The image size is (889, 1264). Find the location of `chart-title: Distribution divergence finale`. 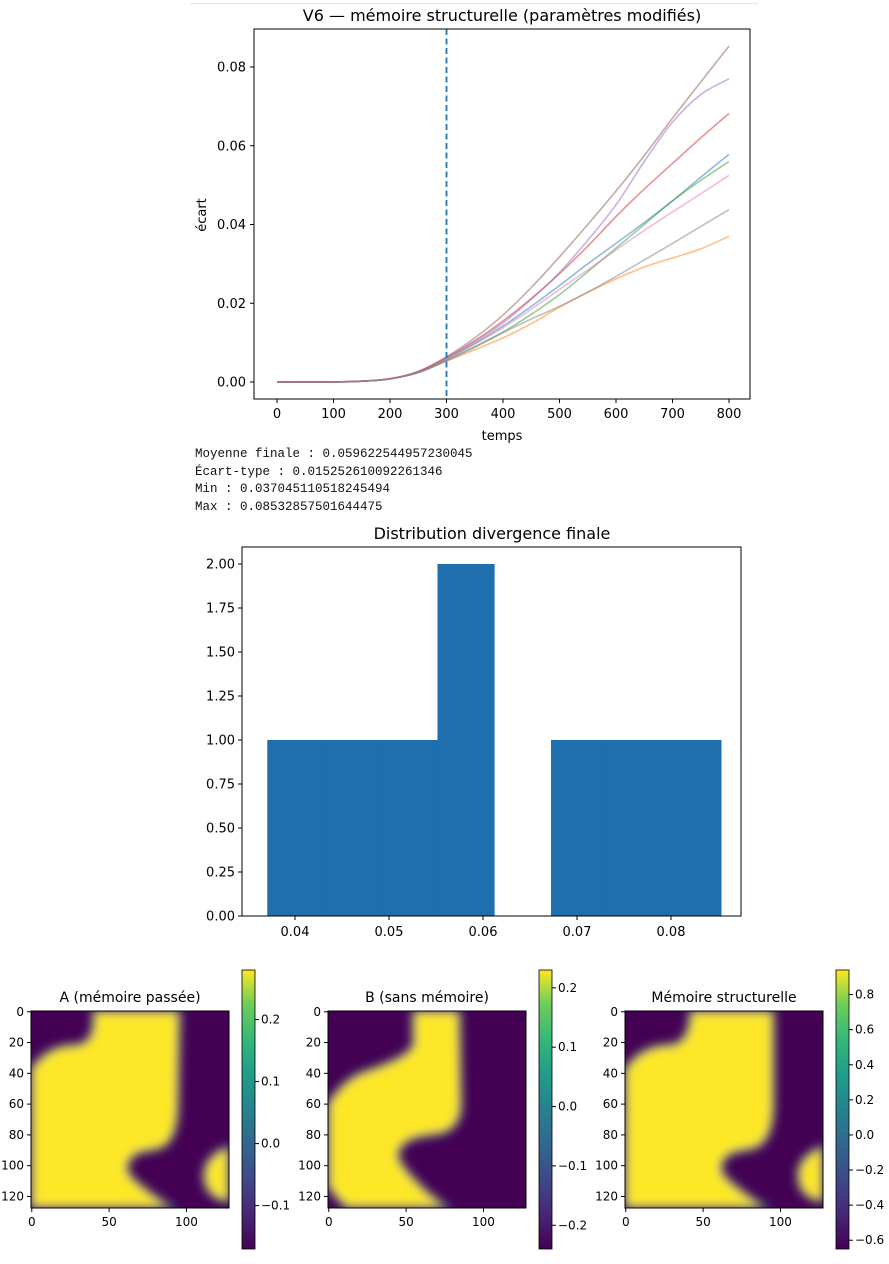

chart-title: Distribution divergence finale is located at coordinates (492, 533).